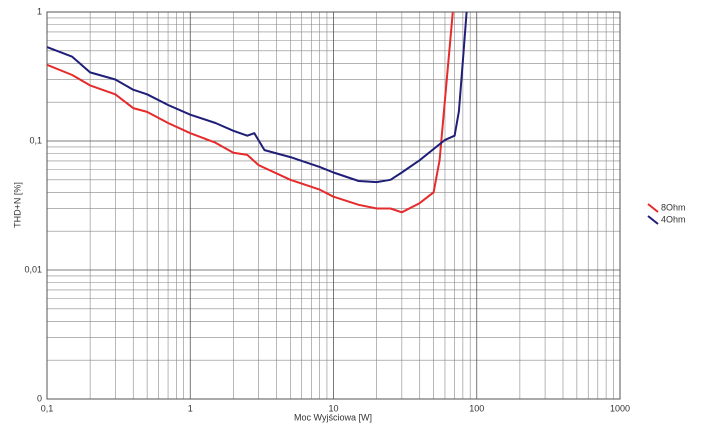 The height and width of the screenshot is (438, 705). I want to click on y-tick-label: 1, so click(39, 11).